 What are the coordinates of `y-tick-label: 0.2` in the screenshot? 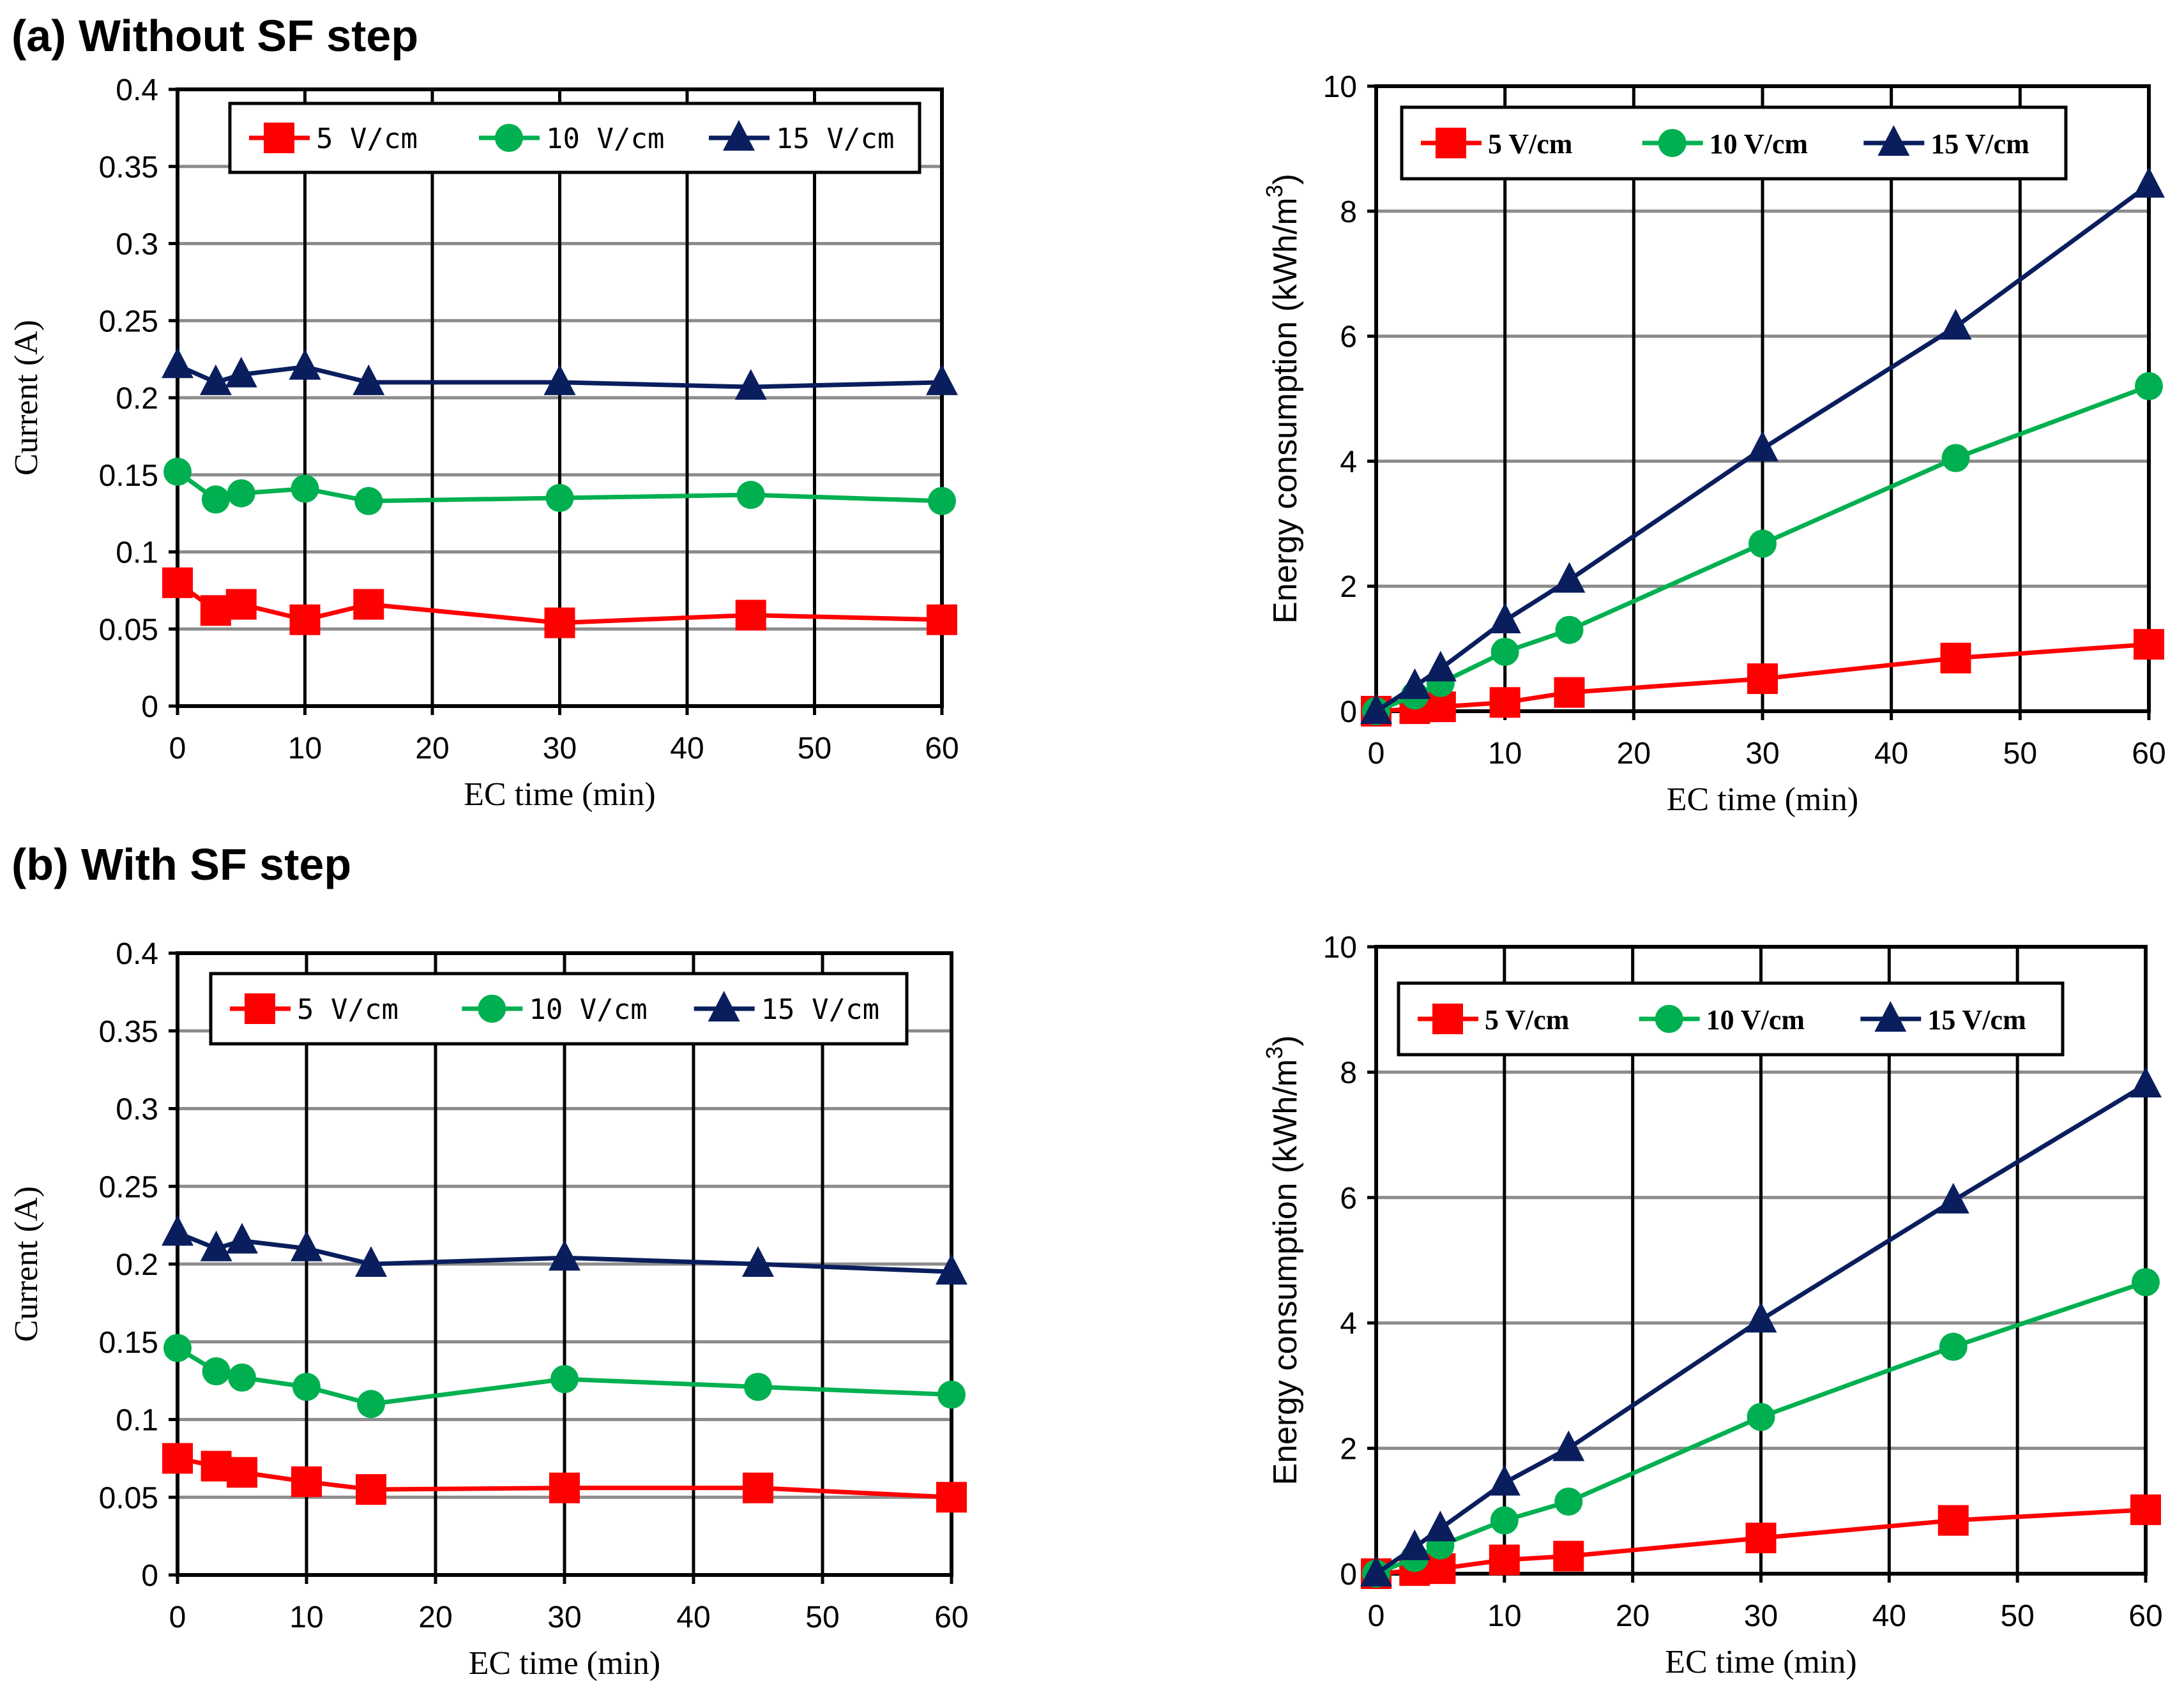 It's located at (137, 1265).